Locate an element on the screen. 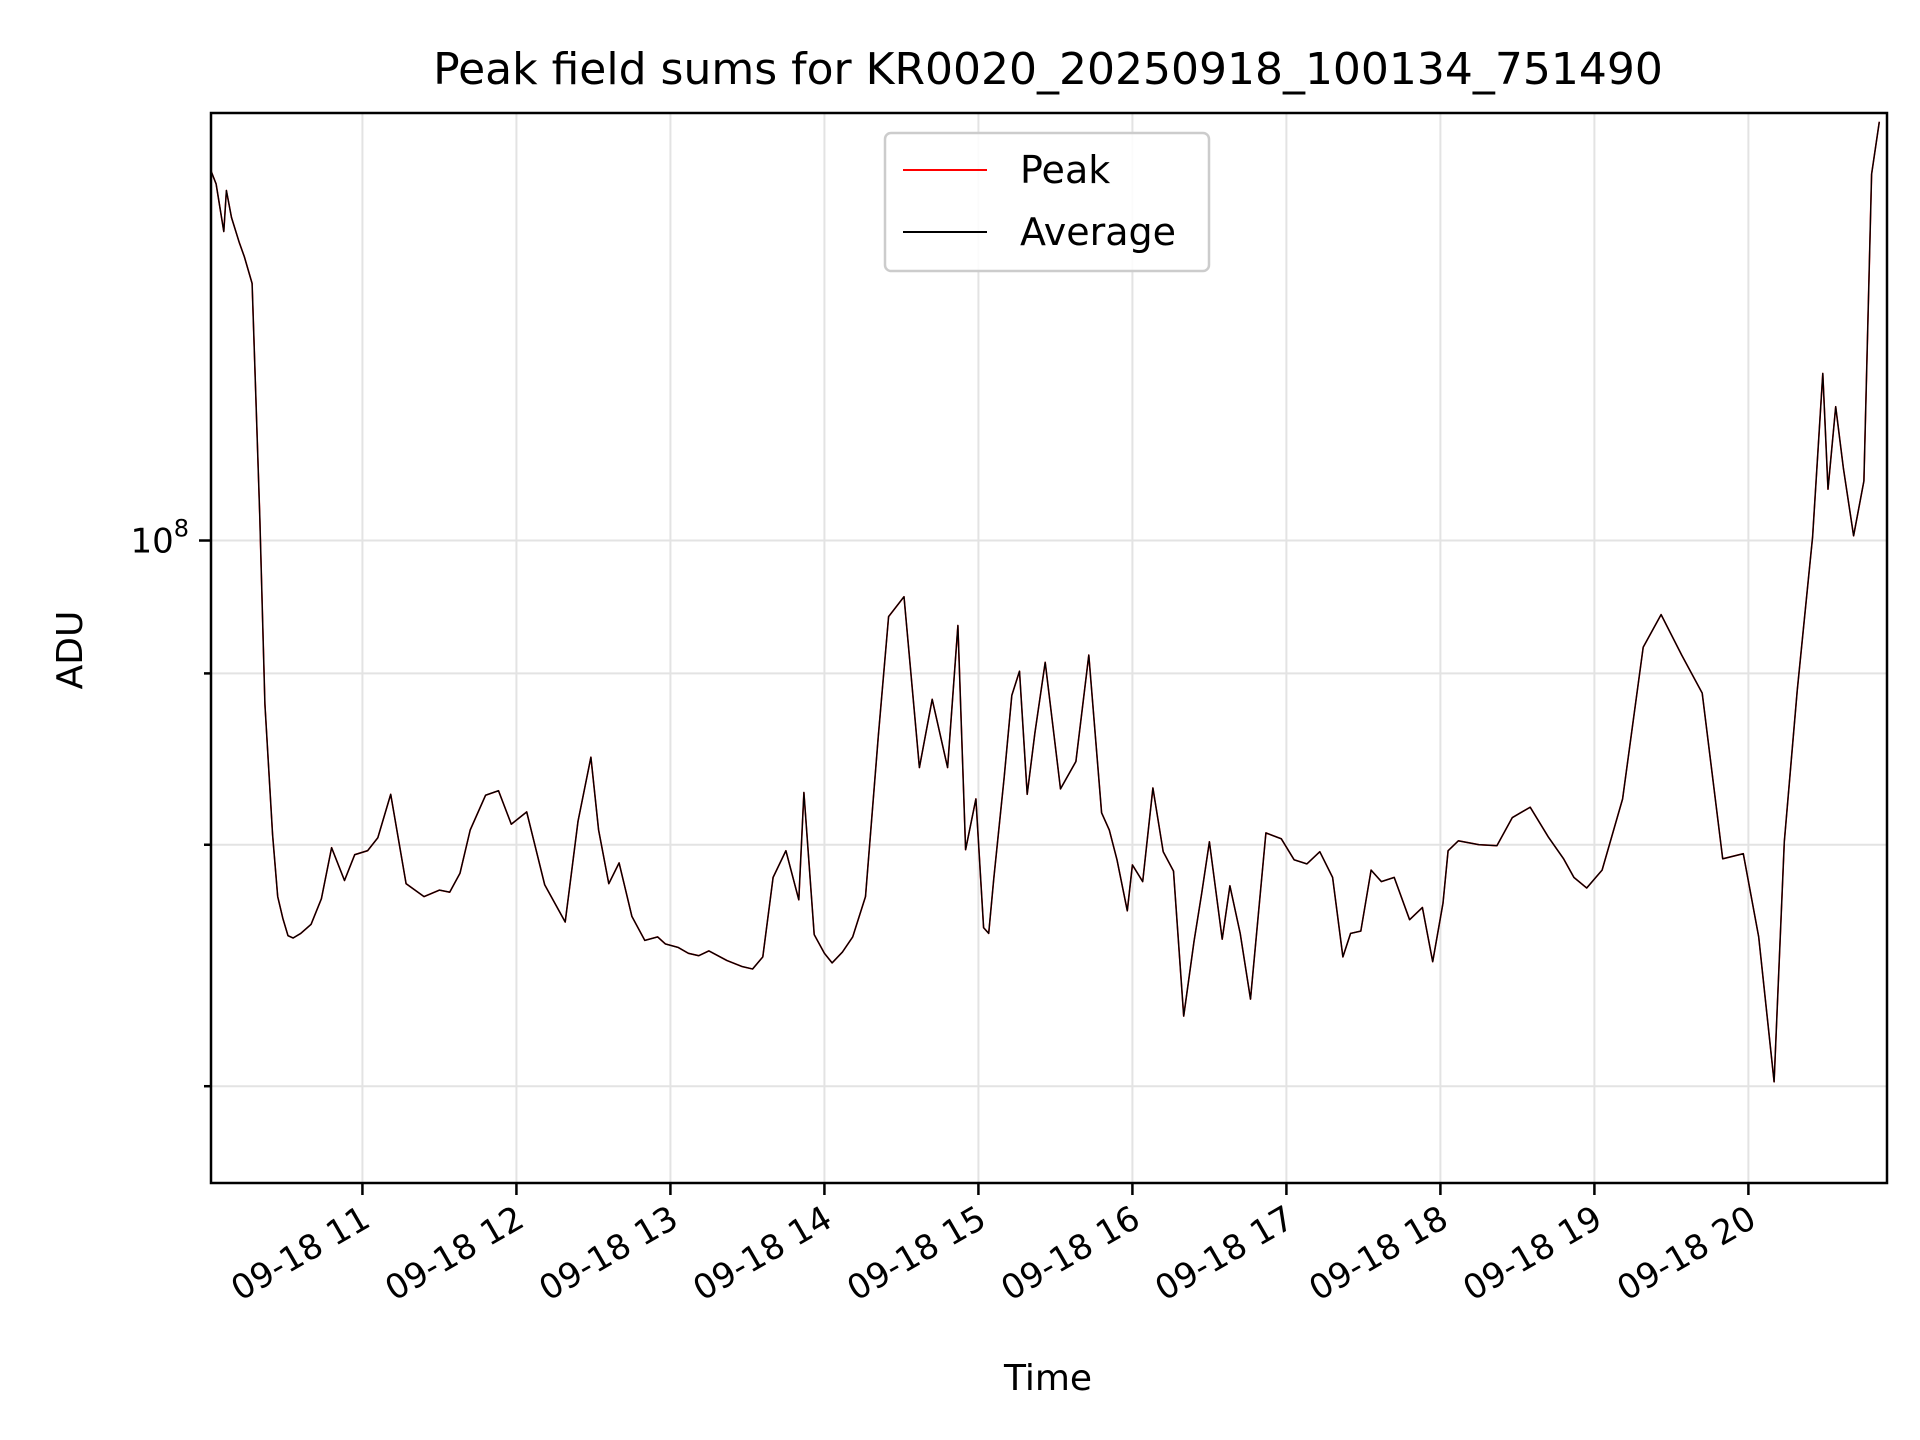 The width and height of the screenshot is (1920, 1440). x-axis-label: Time is located at coordinates (1047, 1378).